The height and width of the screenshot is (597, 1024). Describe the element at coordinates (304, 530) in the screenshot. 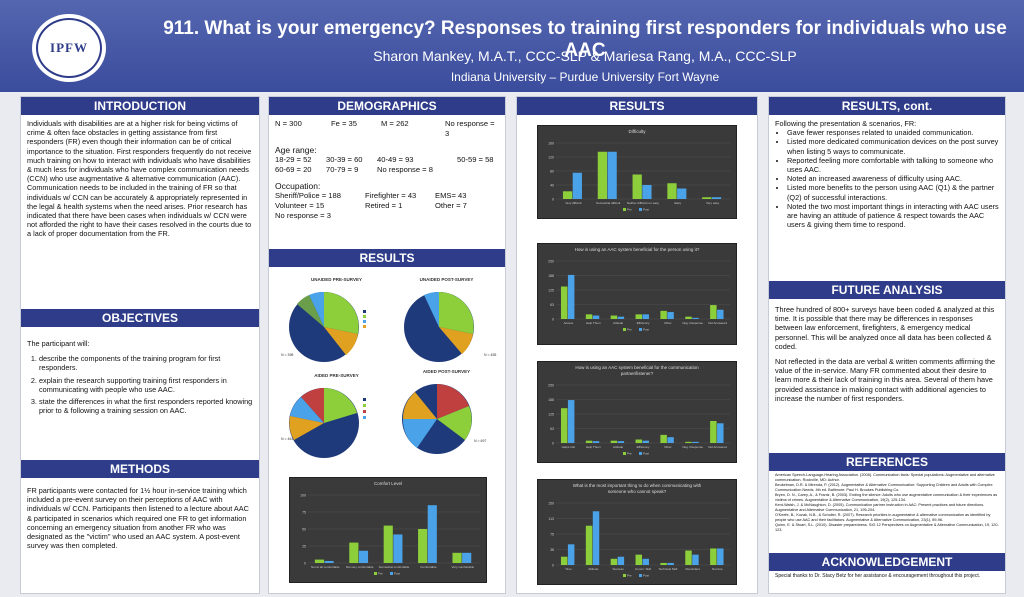

I see `y-tick-label: 50` at that location.